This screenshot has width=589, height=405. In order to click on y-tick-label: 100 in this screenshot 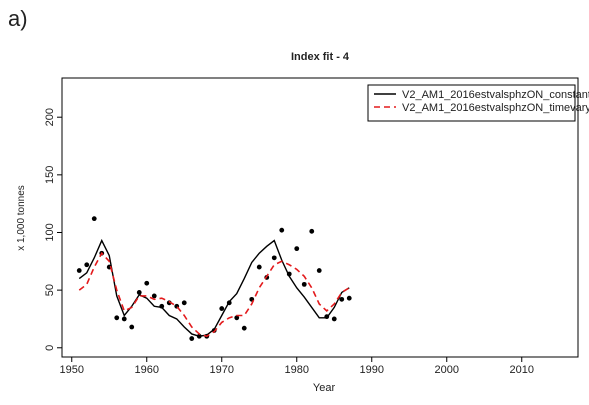, I will do `click(50, 232)`.